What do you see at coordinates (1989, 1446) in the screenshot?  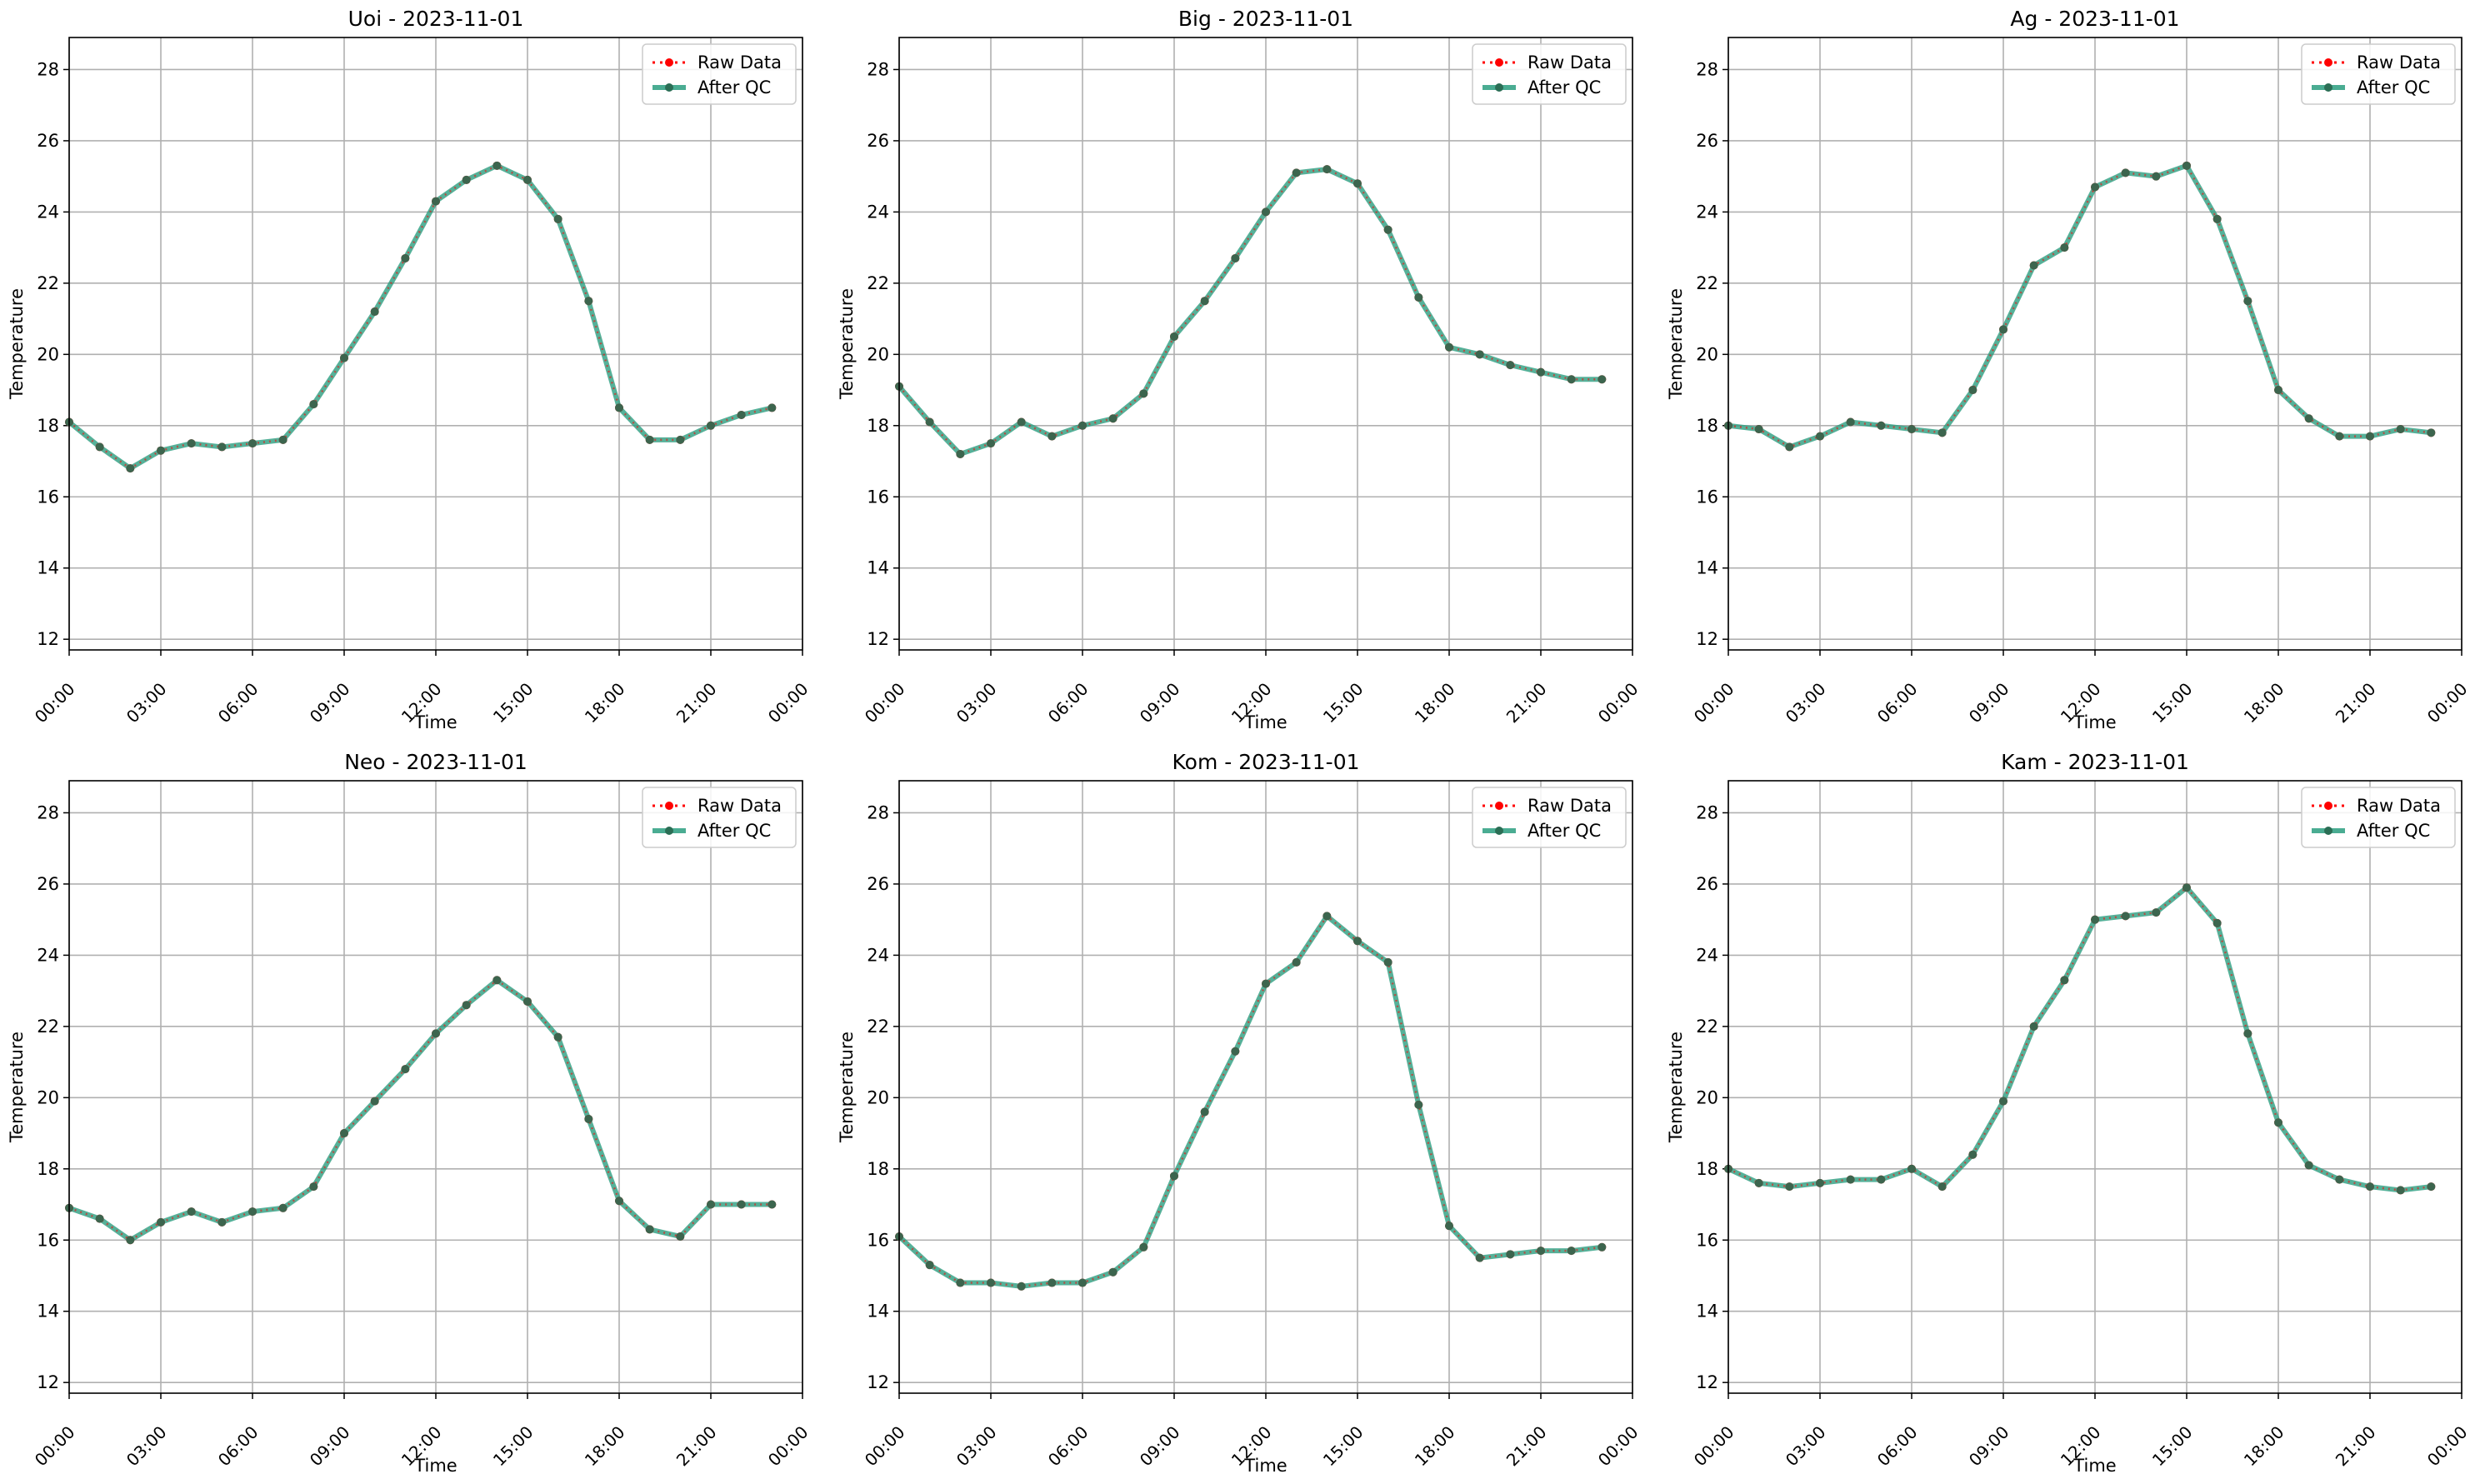 I see `x-tick-label: 09:00` at bounding box center [1989, 1446].